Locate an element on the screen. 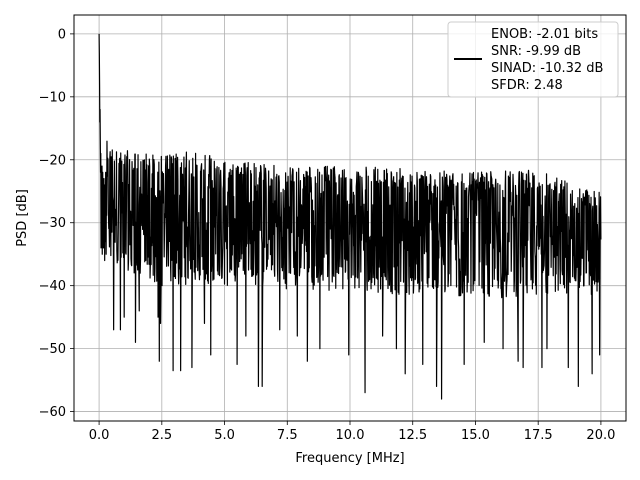 Image resolution: width=640 pixels, height=480 pixels. legend-box is located at coordinates (533, 59).